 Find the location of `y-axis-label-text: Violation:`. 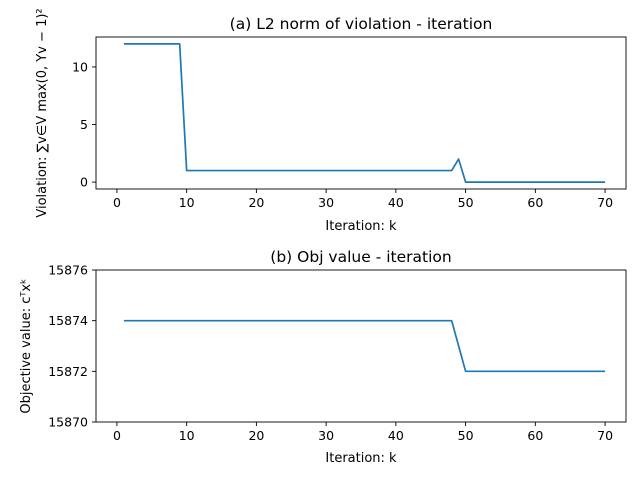

y-axis-label-text: Violation: is located at coordinates (42, 184).